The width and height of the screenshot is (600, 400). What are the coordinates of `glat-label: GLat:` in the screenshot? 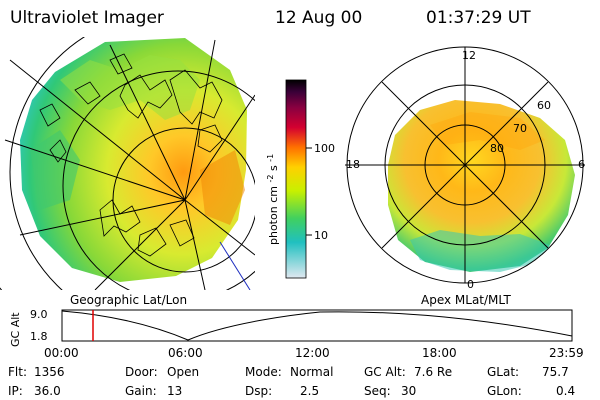 It's located at (503, 372).